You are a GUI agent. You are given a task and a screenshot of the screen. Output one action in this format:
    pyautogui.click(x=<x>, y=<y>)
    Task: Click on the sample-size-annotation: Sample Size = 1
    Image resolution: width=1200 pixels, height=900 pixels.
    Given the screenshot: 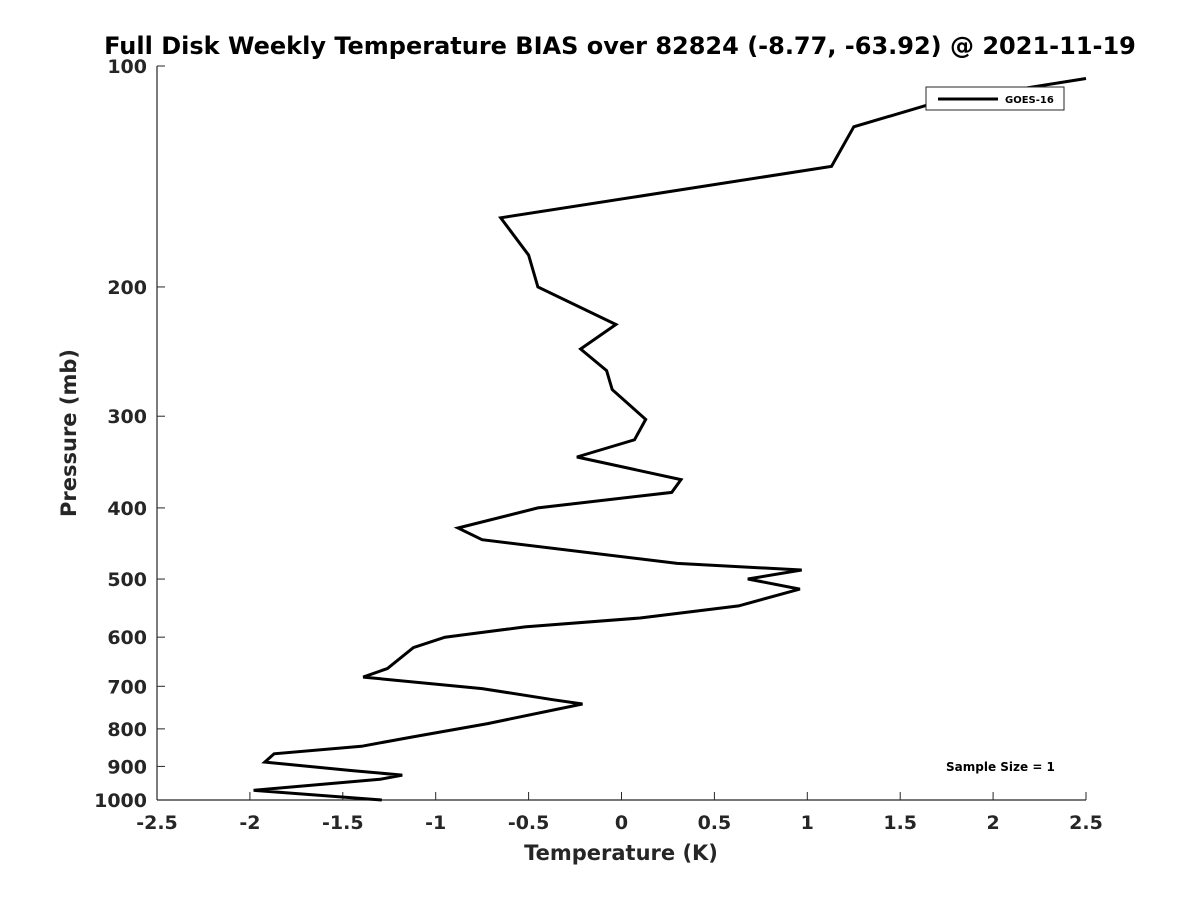 What is the action you would take?
    pyautogui.click(x=1000, y=767)
    